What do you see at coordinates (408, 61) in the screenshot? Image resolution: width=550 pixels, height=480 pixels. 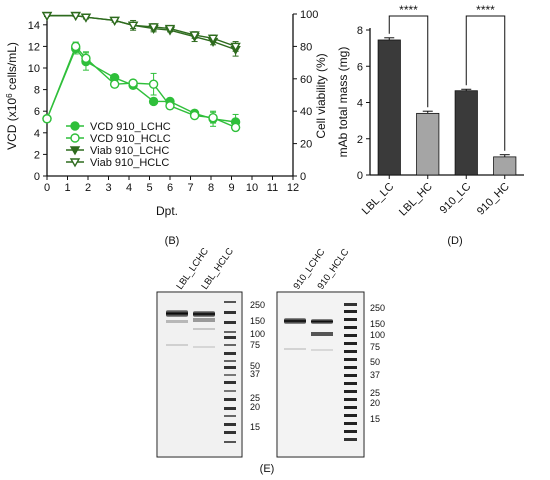 I see `significance-1-bracket` at bounding box center [408, 61].